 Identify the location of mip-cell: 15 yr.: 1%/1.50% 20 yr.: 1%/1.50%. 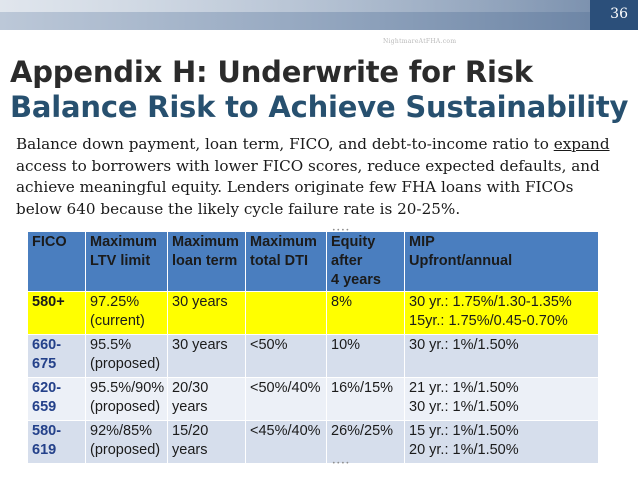
(501, 442).